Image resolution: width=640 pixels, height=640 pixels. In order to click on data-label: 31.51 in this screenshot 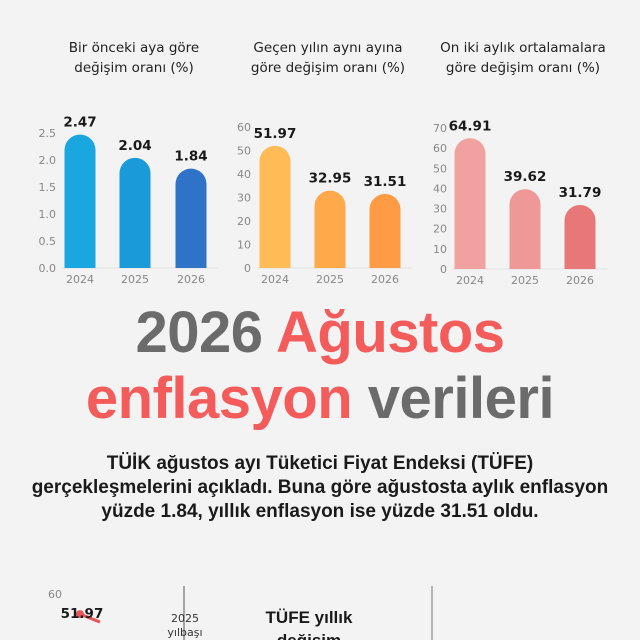, I will do `click(385, 182)`.